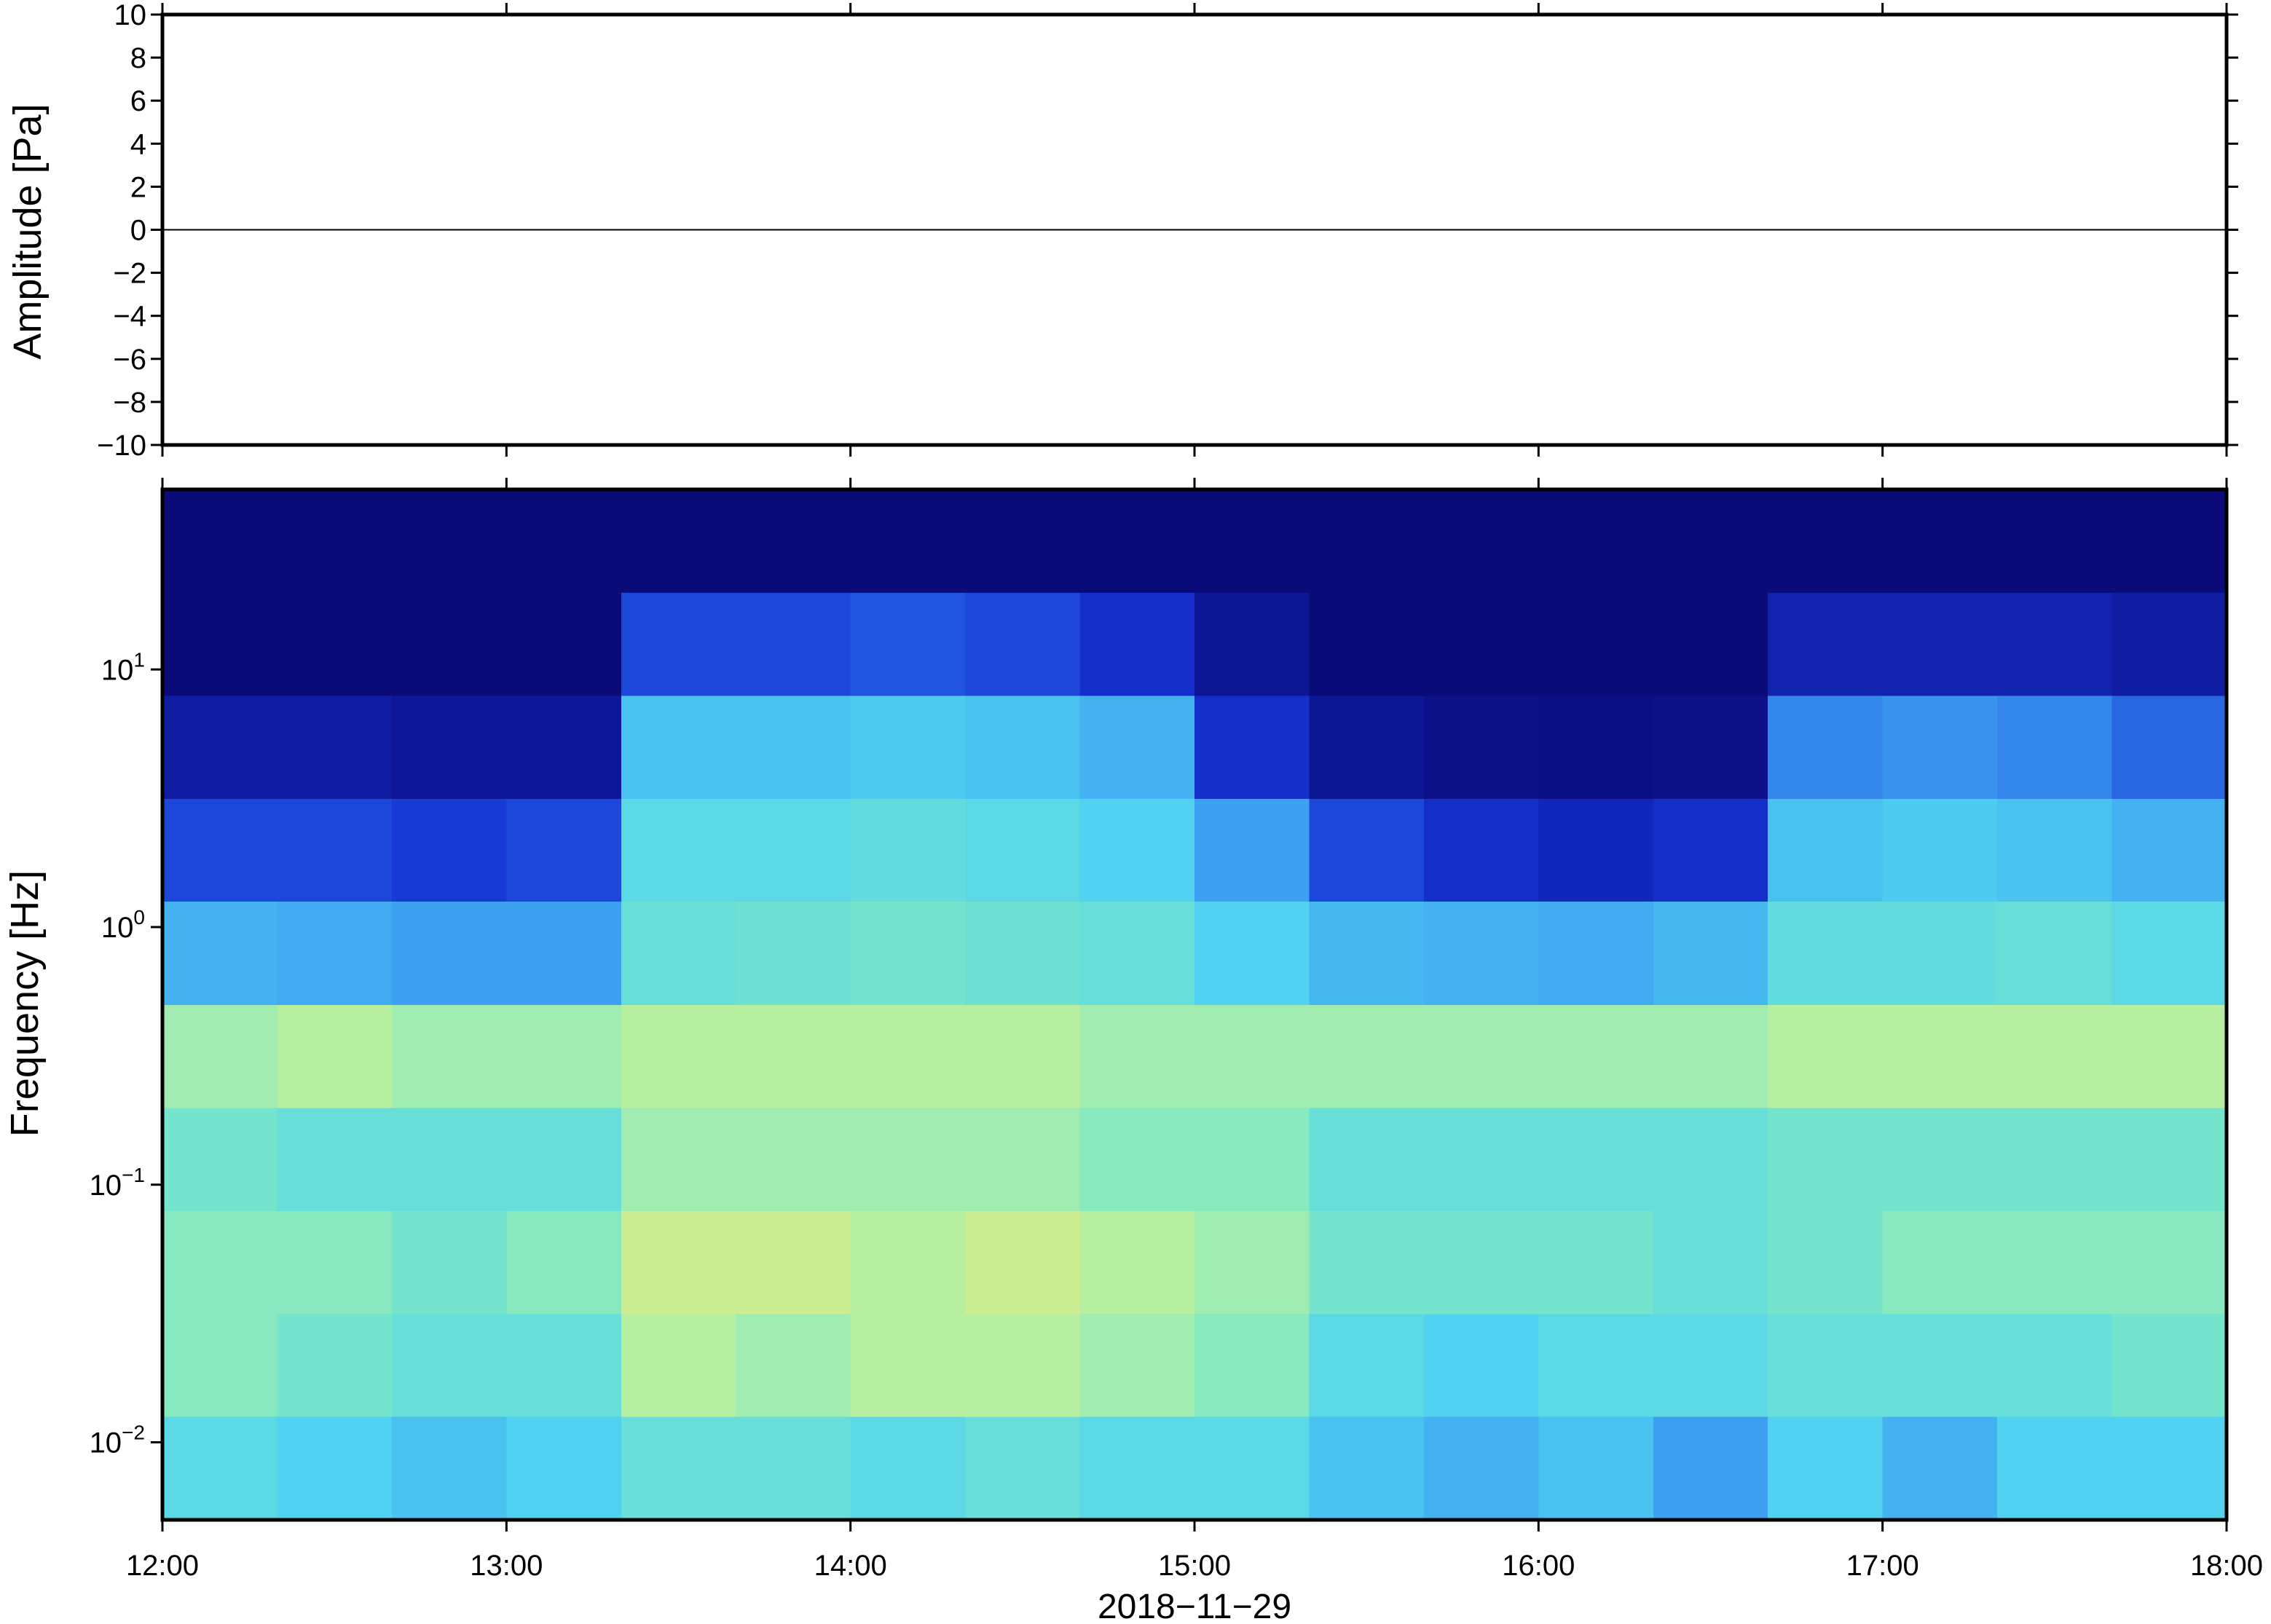 This screenshot has width=2271, height=1624. What do you see at coordinates (130, 15) in the screenshot?
I see `y-tick-label: 10` at bounding box center [130, 15].